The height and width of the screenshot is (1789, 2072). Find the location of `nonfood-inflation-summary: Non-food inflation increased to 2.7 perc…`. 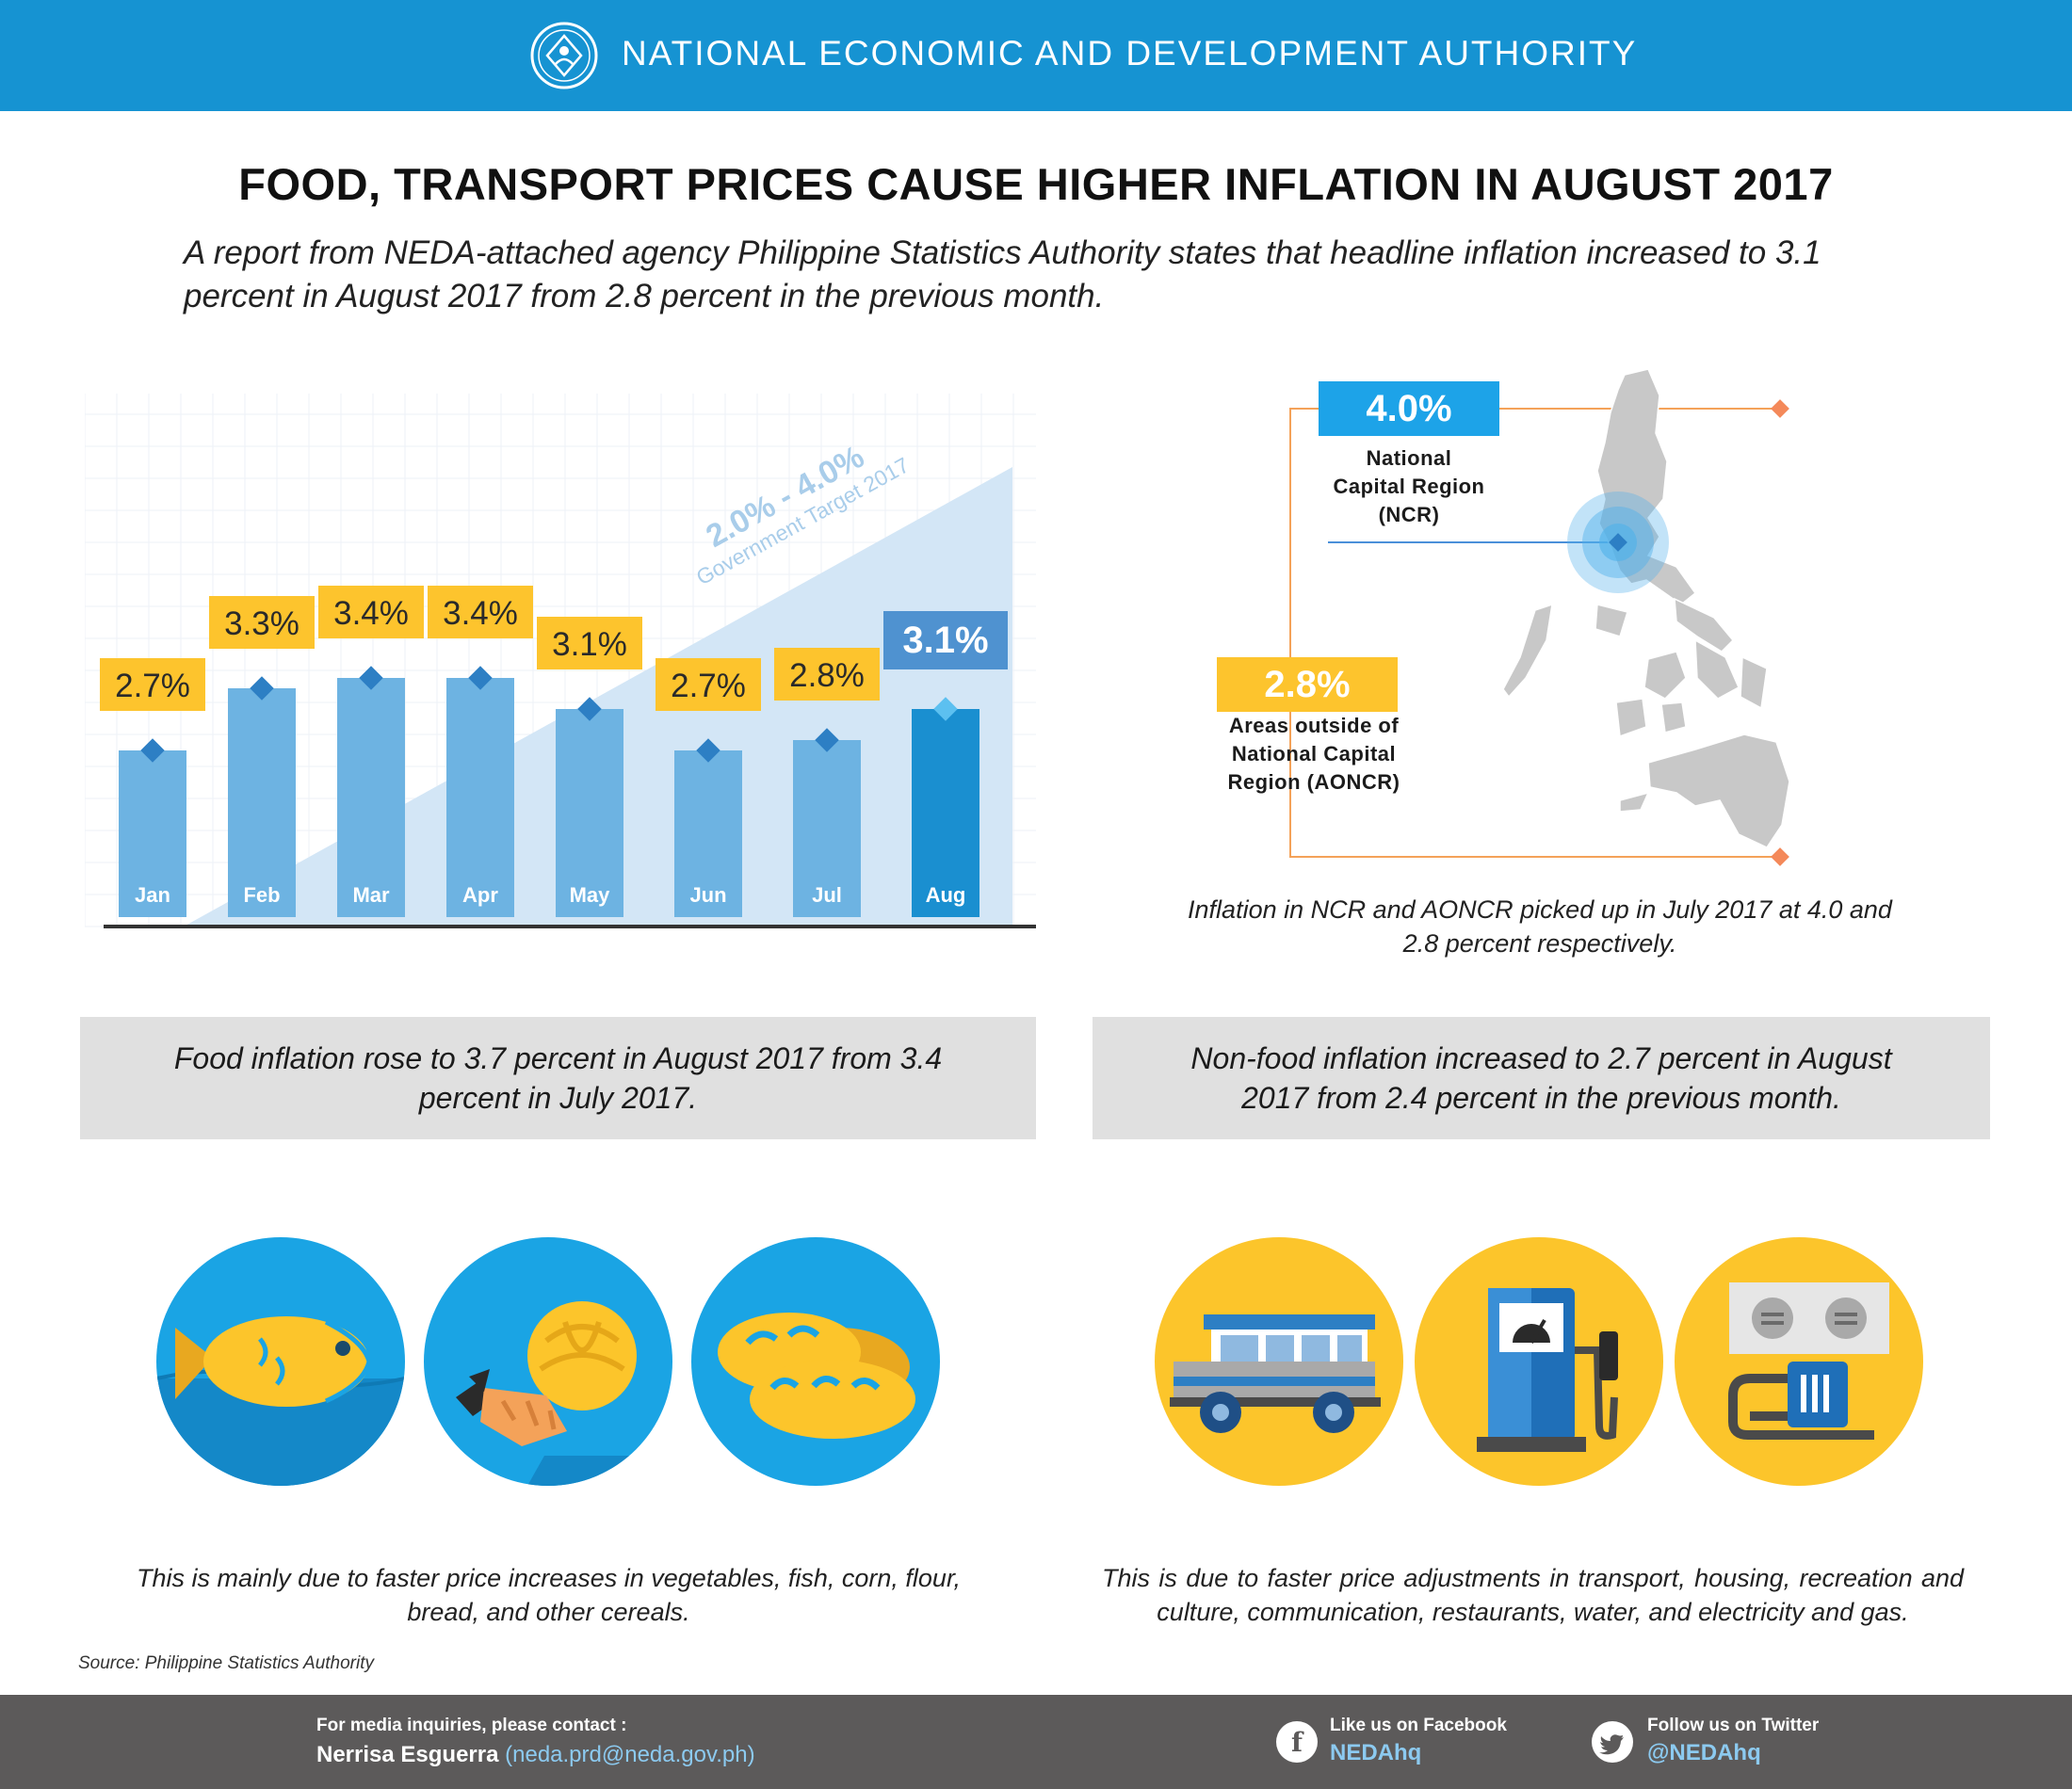

nonfood-inflation-summary: Non-food inflation increased to 2.7 perc… is located at coordinates (1541, 1078).